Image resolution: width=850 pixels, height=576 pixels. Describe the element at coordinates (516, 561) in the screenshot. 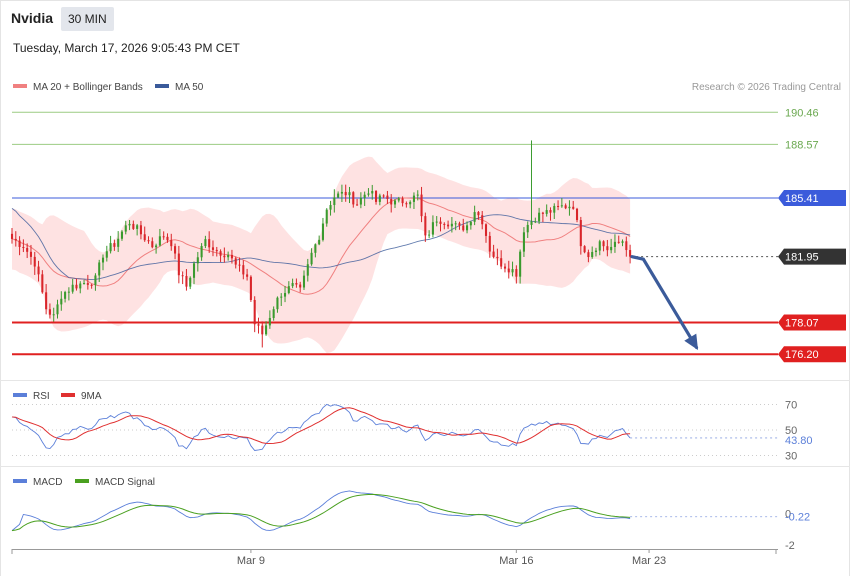

I see `x-tick-label-1: Mar 16` at that location.